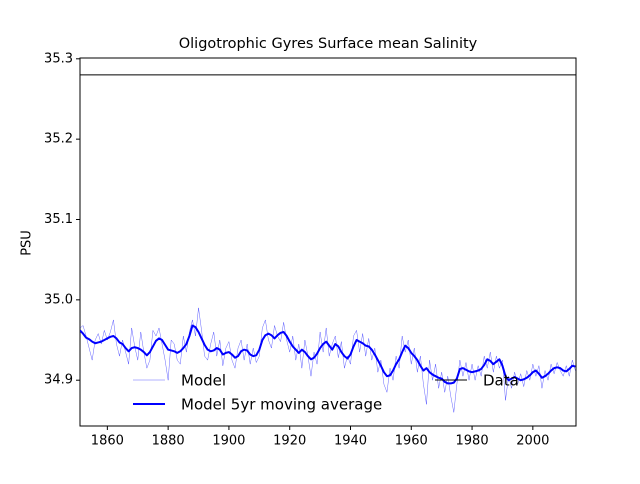 Image resolution: width=640 pixels, height=484 pixels. Describe the element at coordinates (411, 441) in the screenshot. I see `x-tick-label: 1960` at that location.